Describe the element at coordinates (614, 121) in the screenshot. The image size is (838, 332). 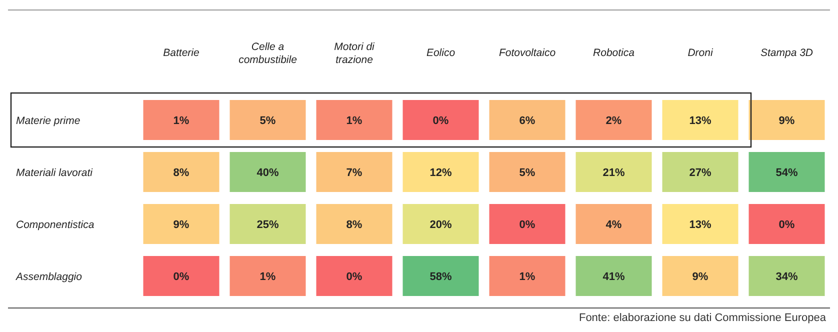
I see `data-label: 2%` at that location.